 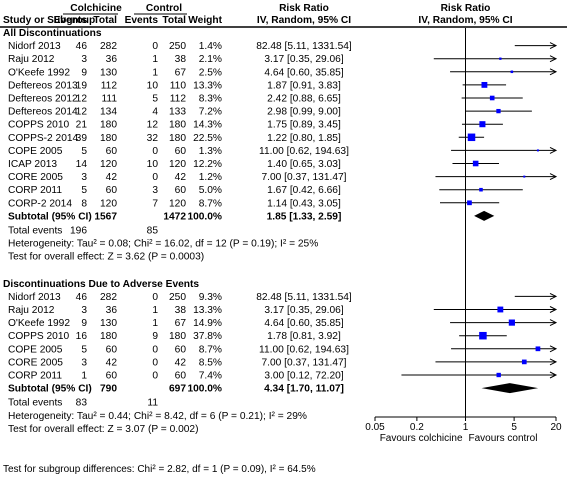 What do you see at coordinates (82, 403) in the screenshot?
I see `subgroup-2-total-events-colchicine: 83` at bounding box center [82, 403].